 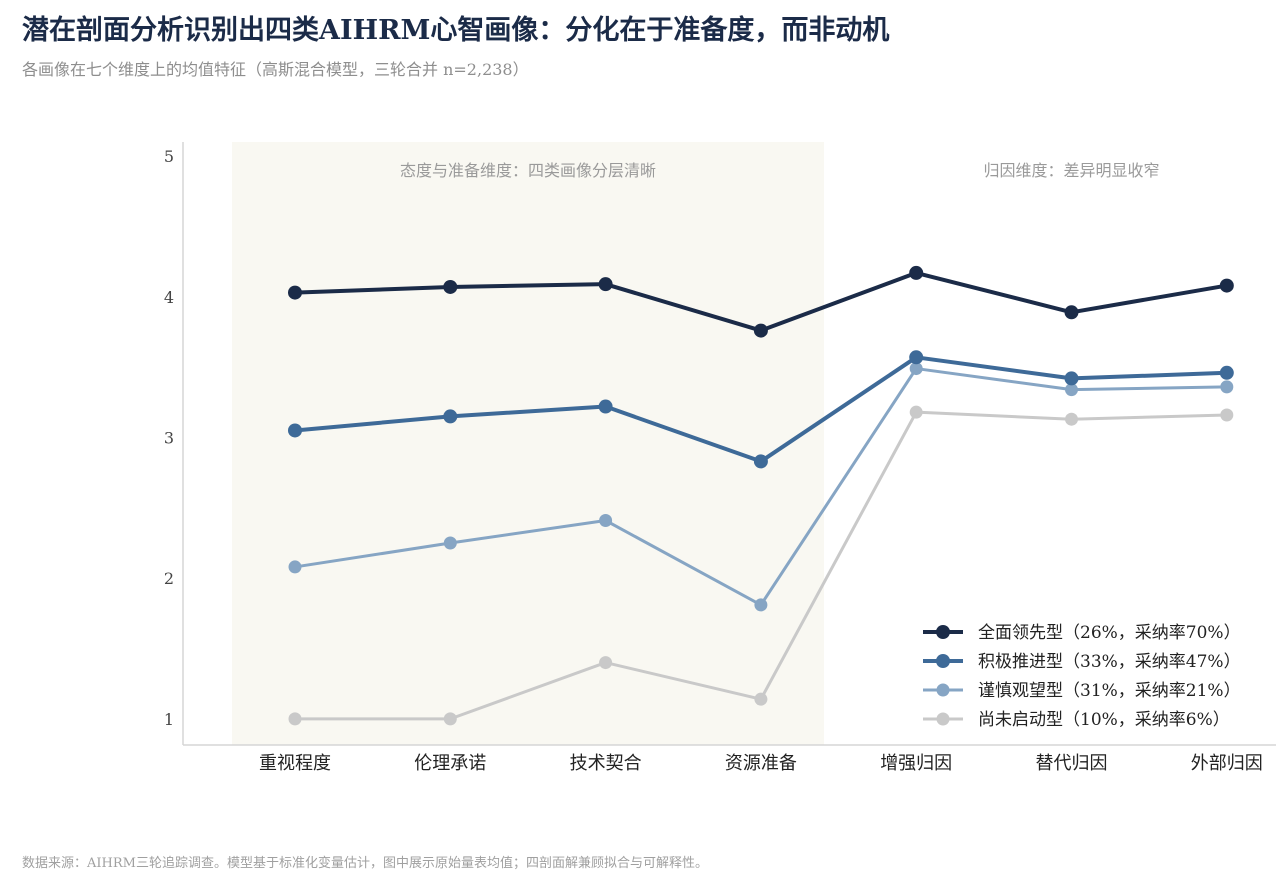 I want to click on chart-subtitle: 各画像在七个维度上的均值特征（高斯混合模型，三轮合并 n=2,238）, so click(x=275, y=69).